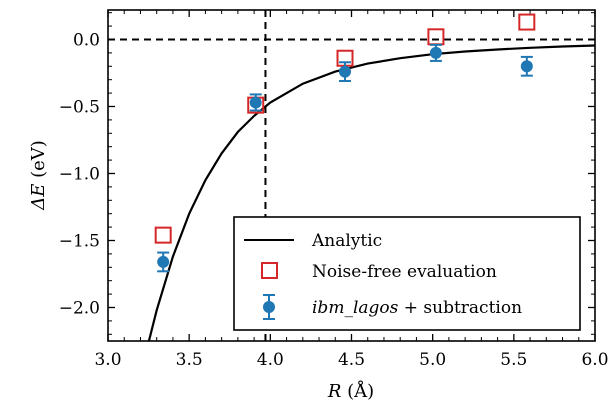  I want to click on legend-noisefree-label: Noise-free evaluation, so click(404, 272).